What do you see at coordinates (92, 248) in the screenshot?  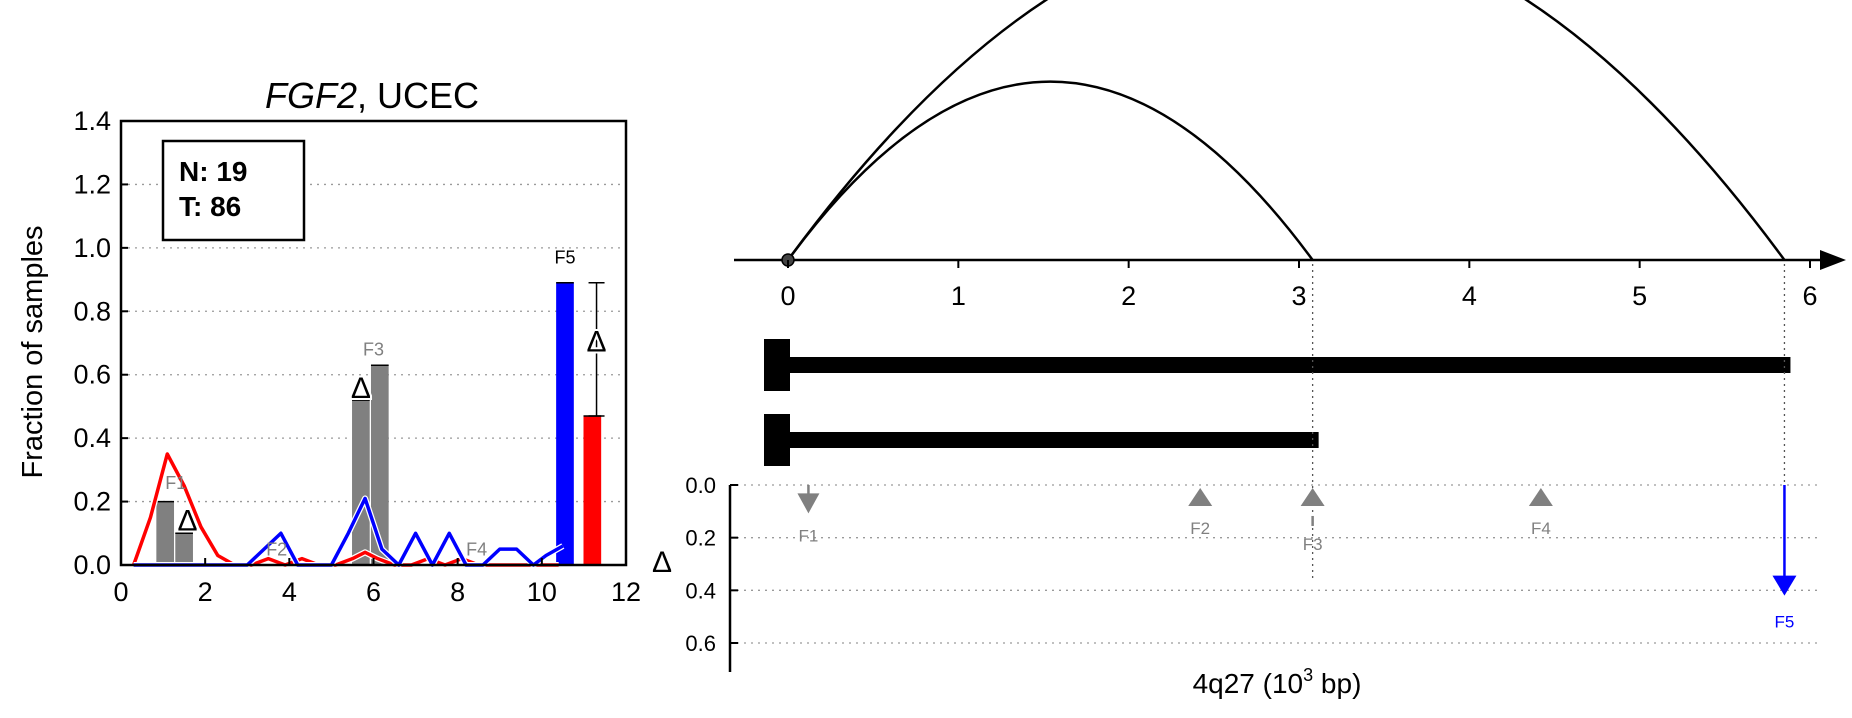 I see `y-tick-label: 1.0` at bounding box center [92, 248].